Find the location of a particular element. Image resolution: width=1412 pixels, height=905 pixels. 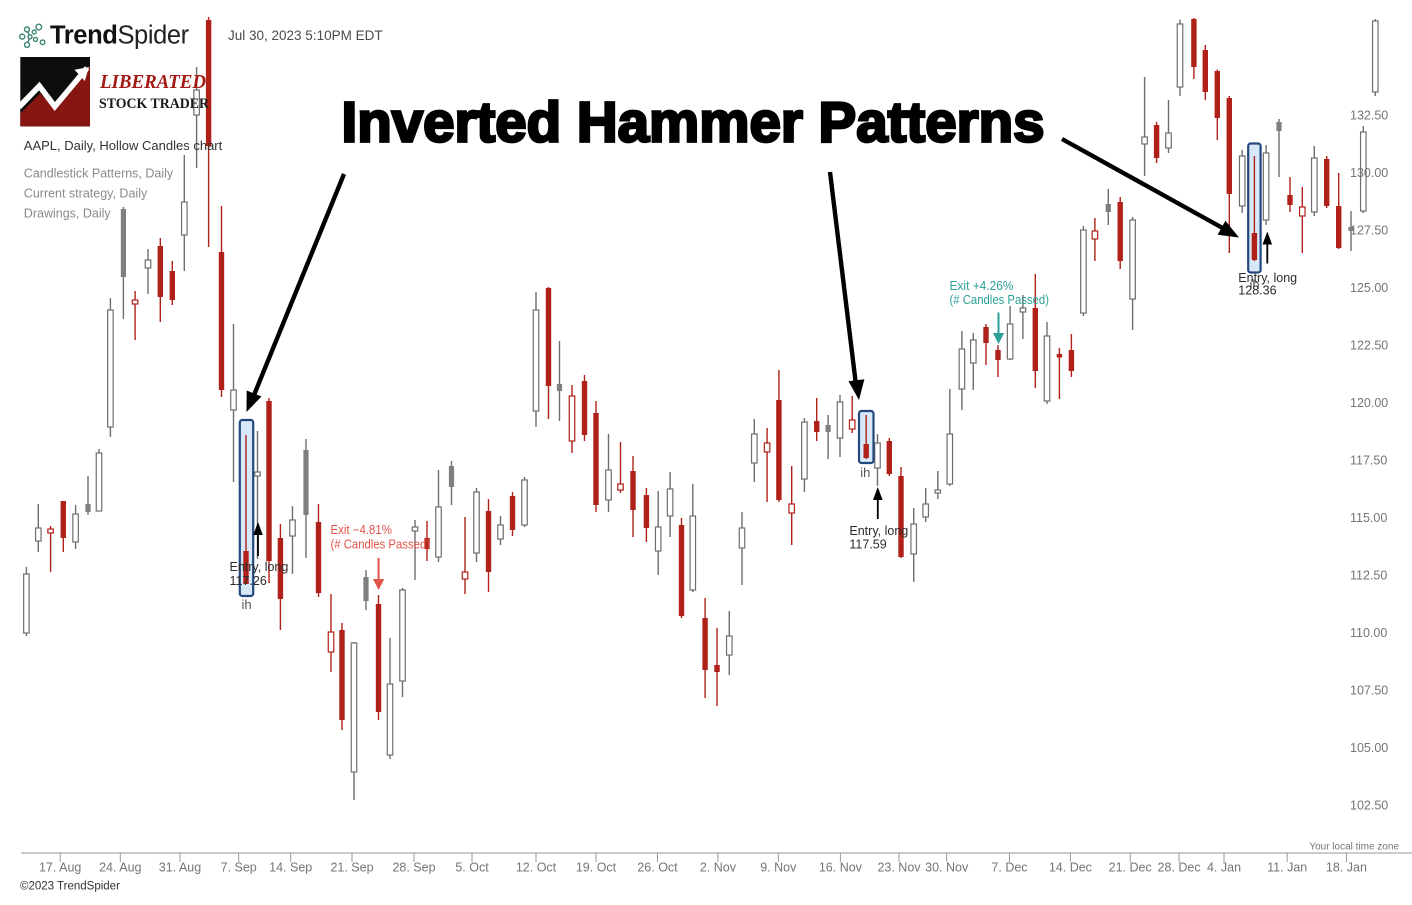

svg-text: Current strategy, Daily is located at coordinates (86, 194).